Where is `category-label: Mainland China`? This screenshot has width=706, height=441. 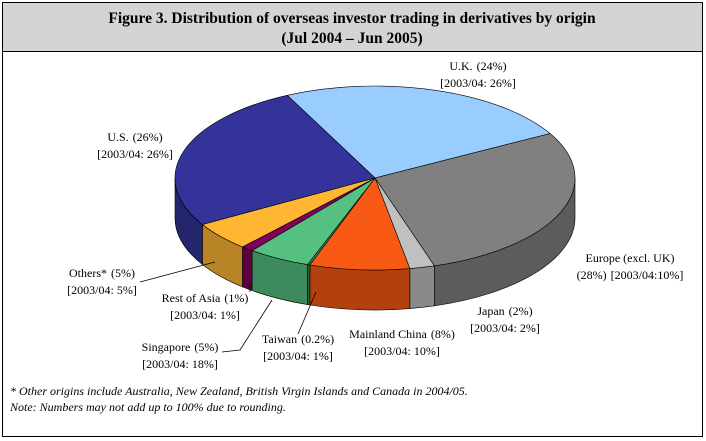
category-label: Mainland China is located at coordinates (388, 334).